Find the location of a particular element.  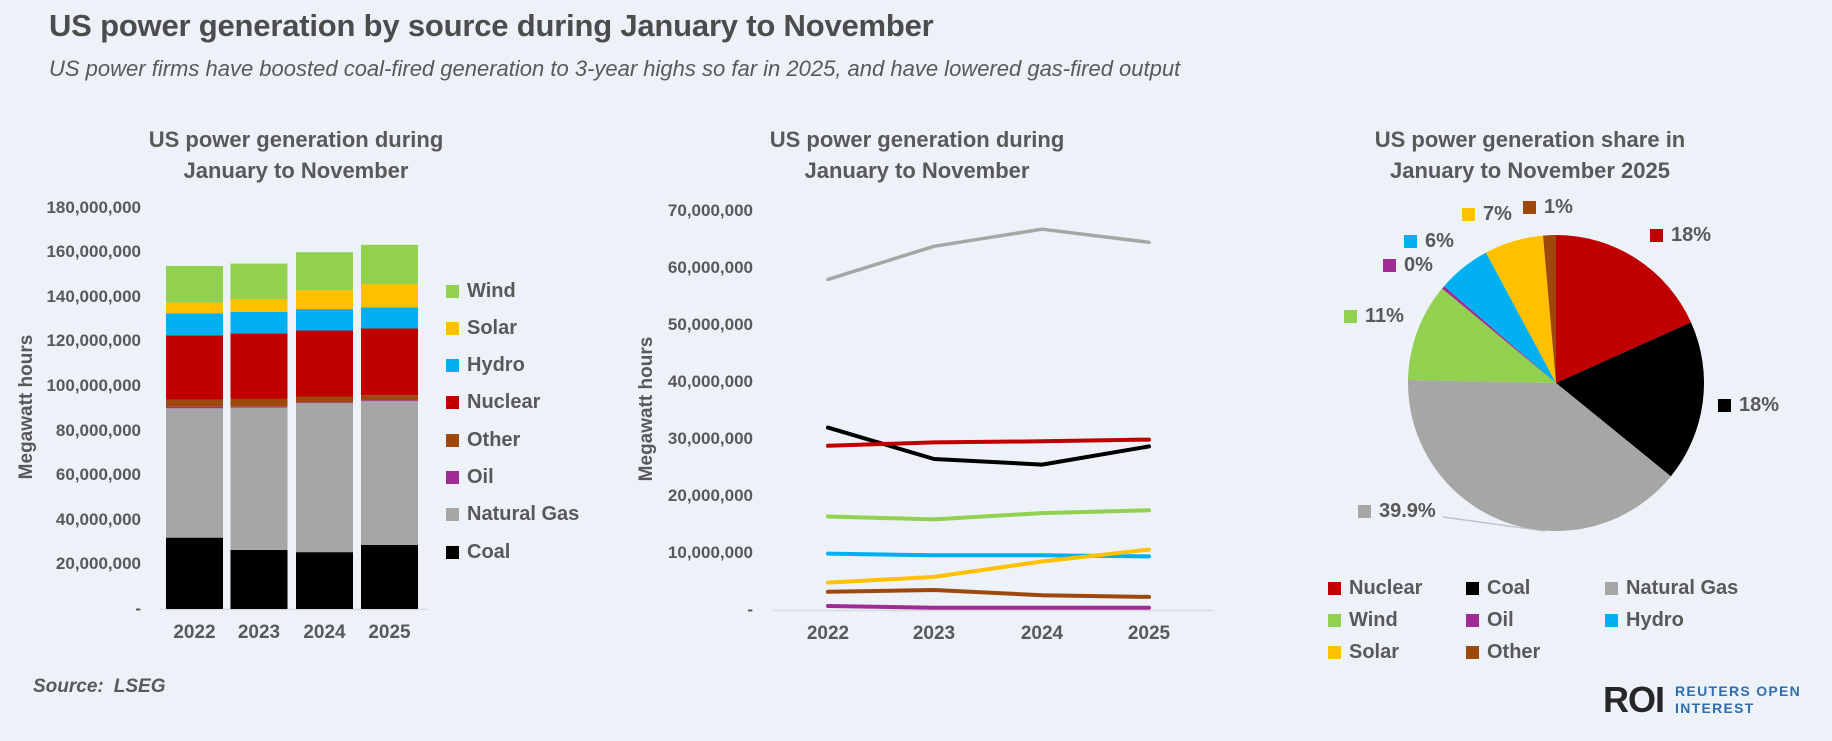

bar-segment-solar-2023 is located at coordinates (259, 305).